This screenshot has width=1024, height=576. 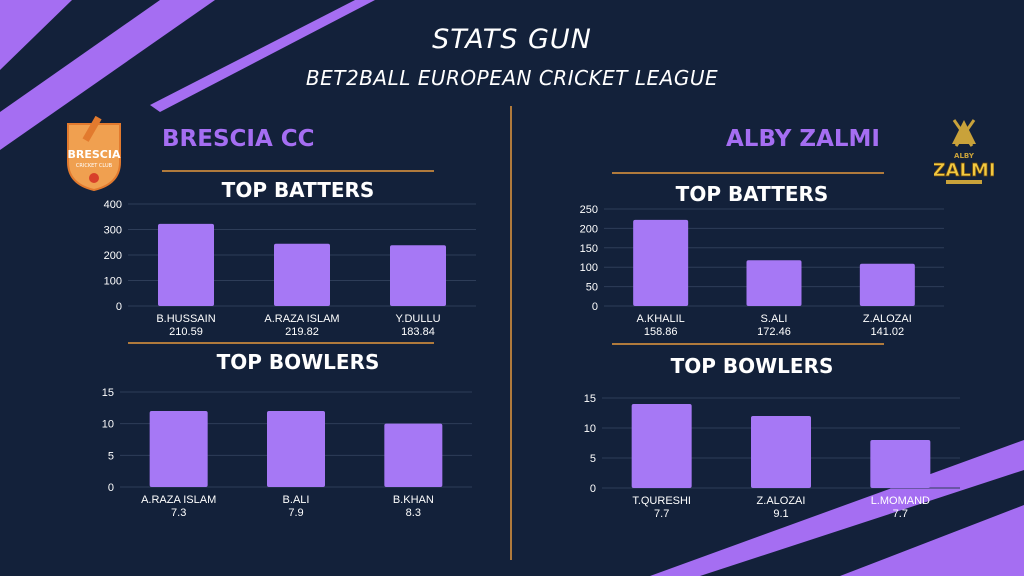 What do you see at coordinates (113, 205) in the screenshot?
I see `y-tick-label: 400` at bounding box center [113, 205].